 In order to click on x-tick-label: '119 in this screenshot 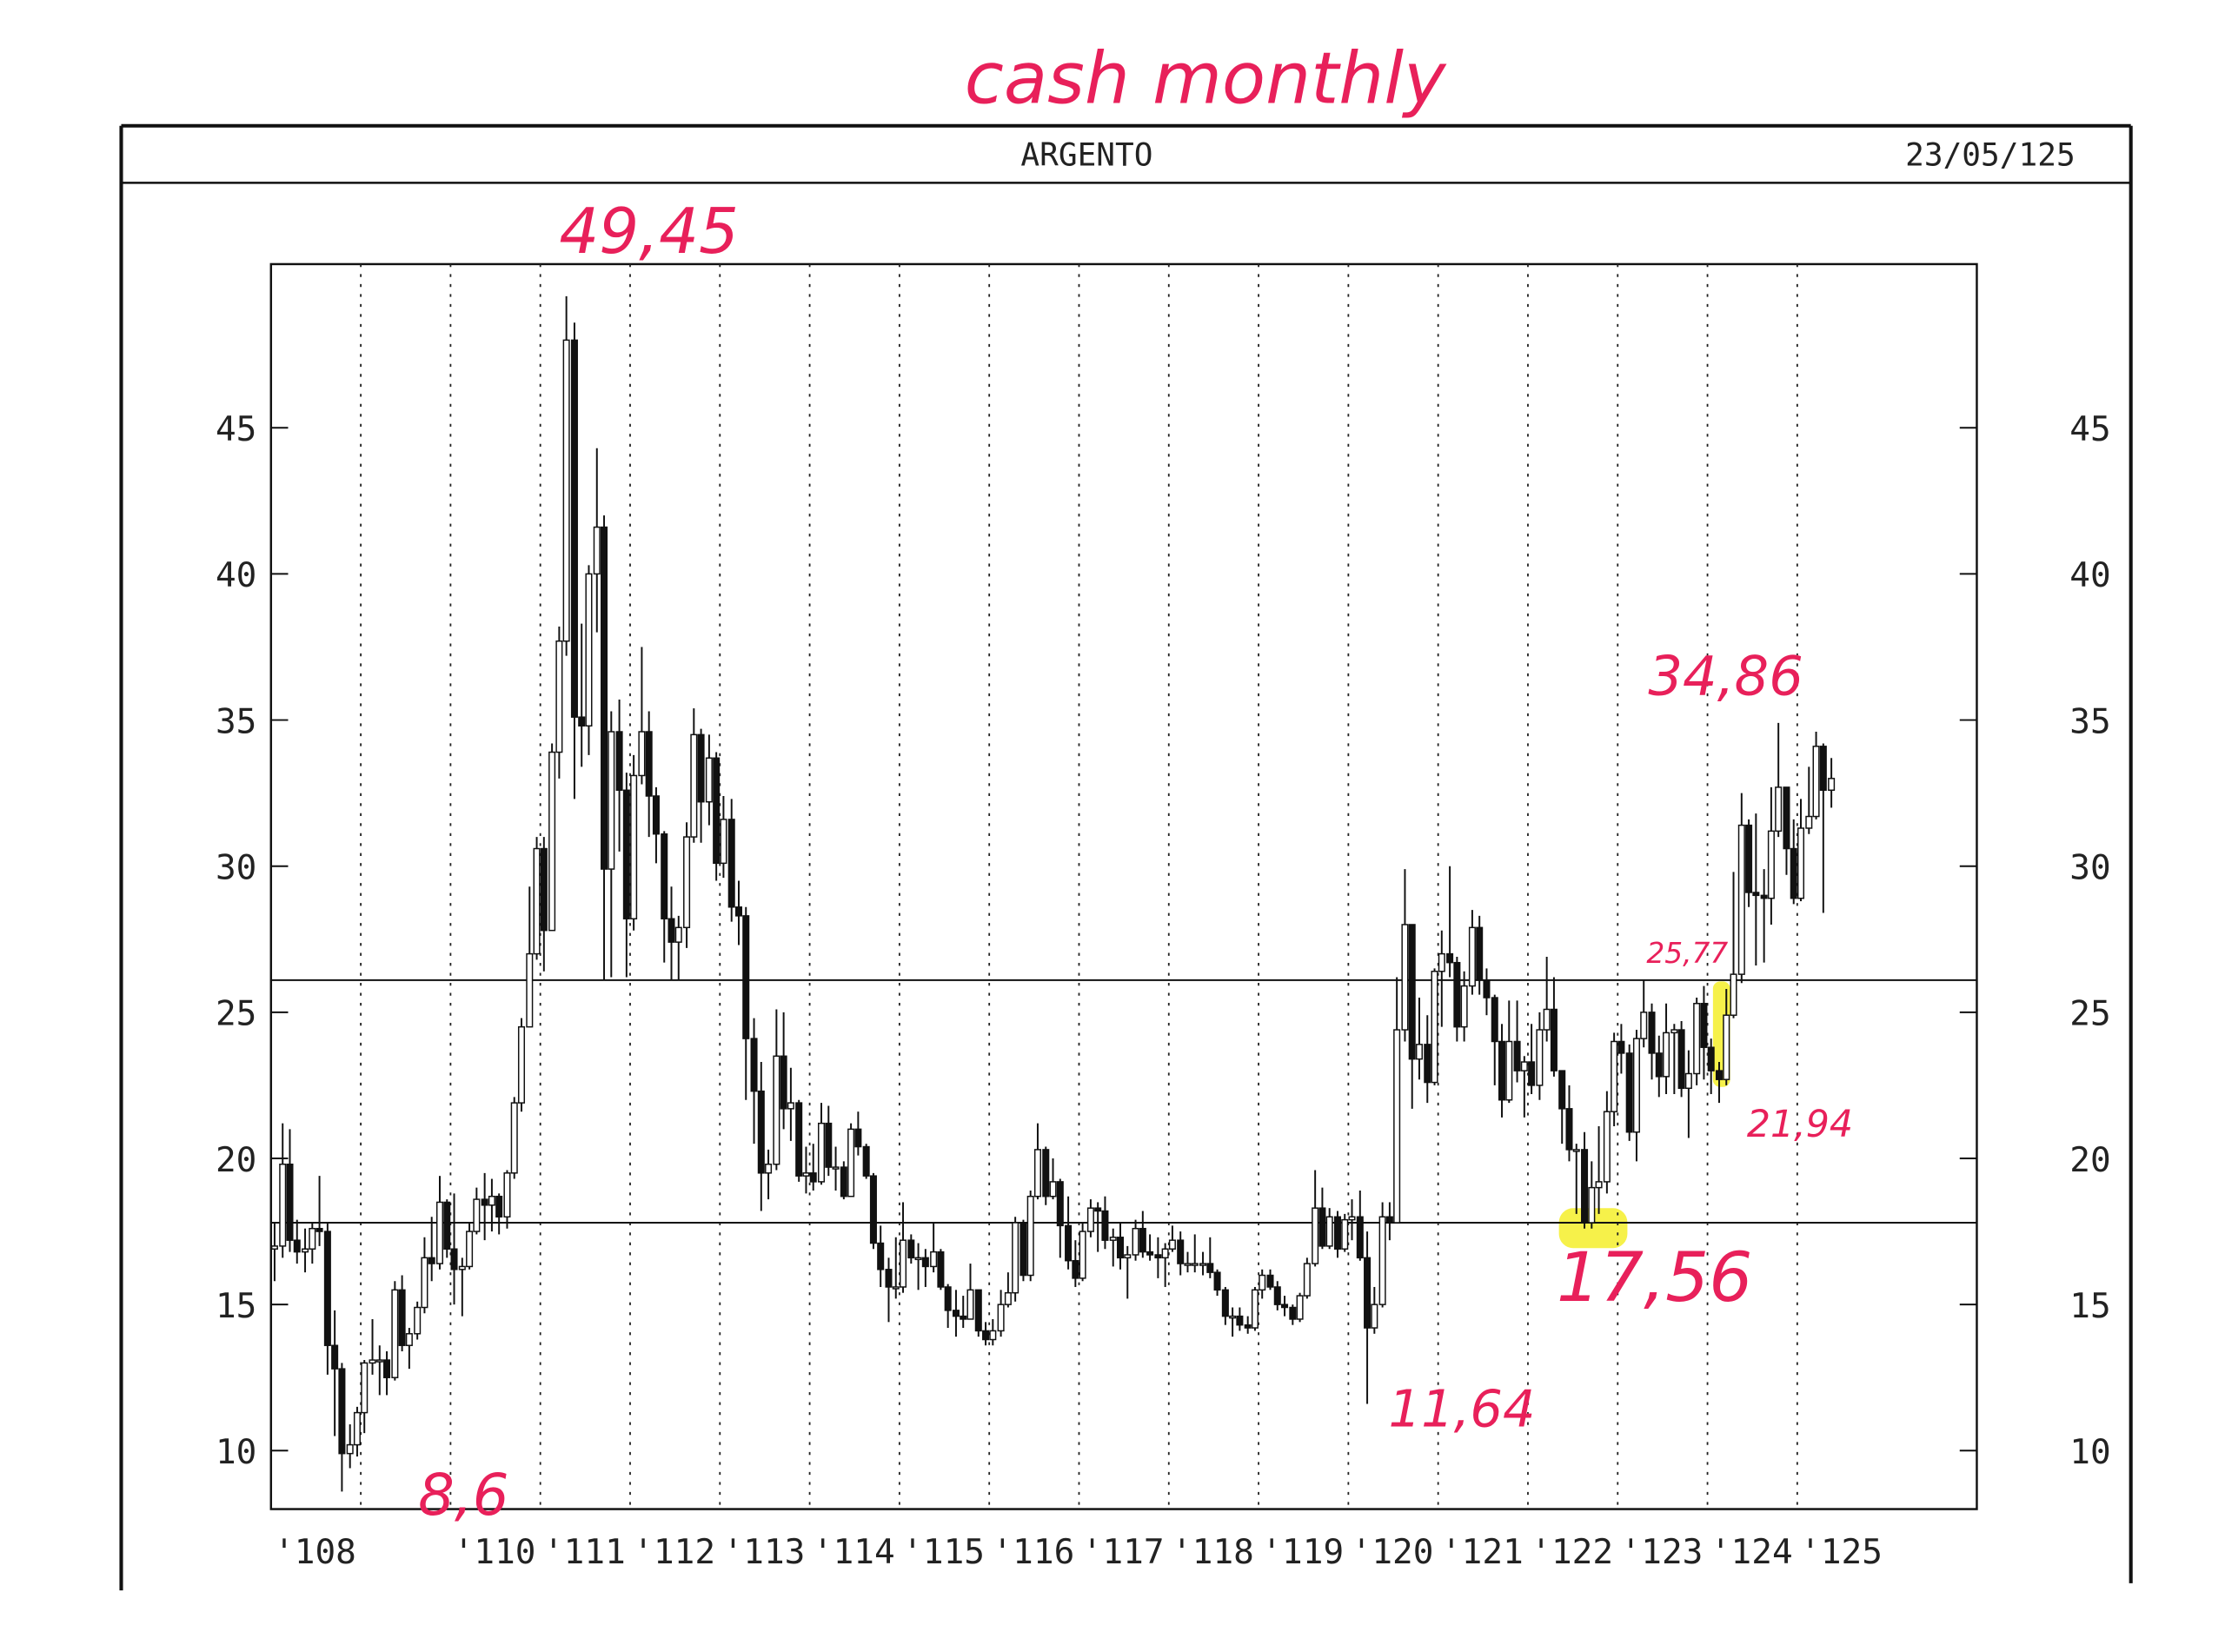, I will do `click(1302, 1552)`.